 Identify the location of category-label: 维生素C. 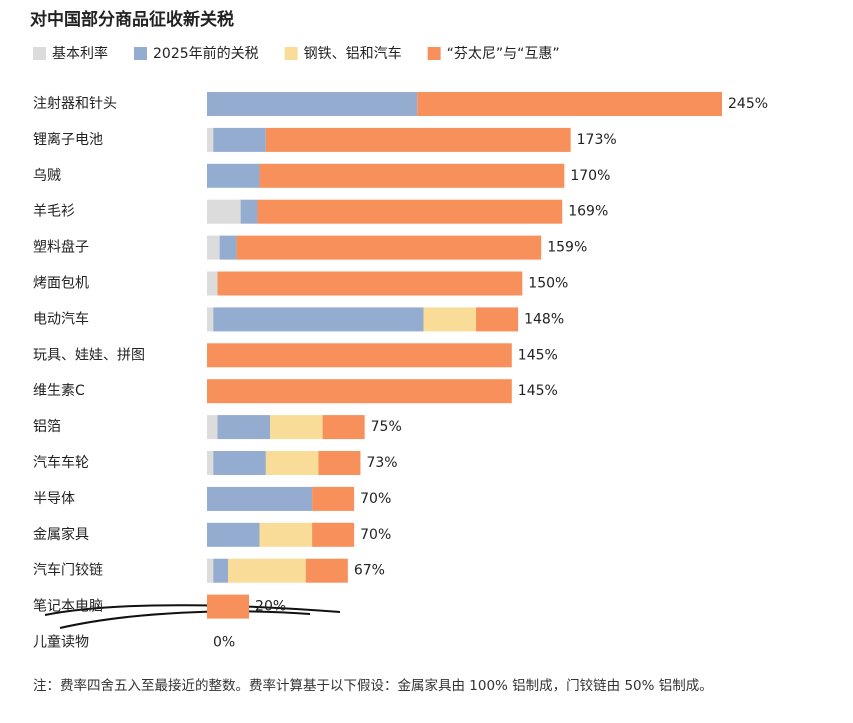
(59, 391).